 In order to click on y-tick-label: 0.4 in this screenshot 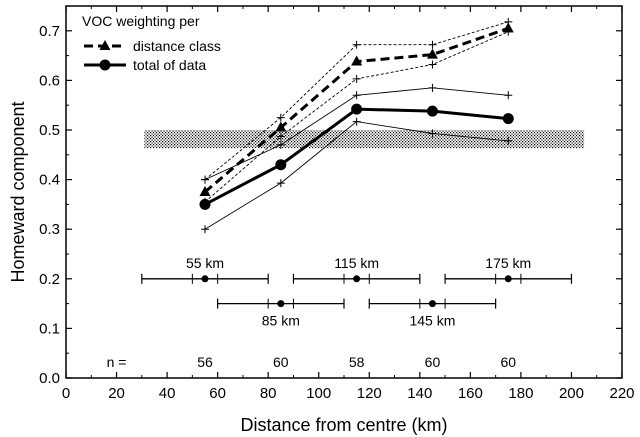, I will do `click(49, 180)`.